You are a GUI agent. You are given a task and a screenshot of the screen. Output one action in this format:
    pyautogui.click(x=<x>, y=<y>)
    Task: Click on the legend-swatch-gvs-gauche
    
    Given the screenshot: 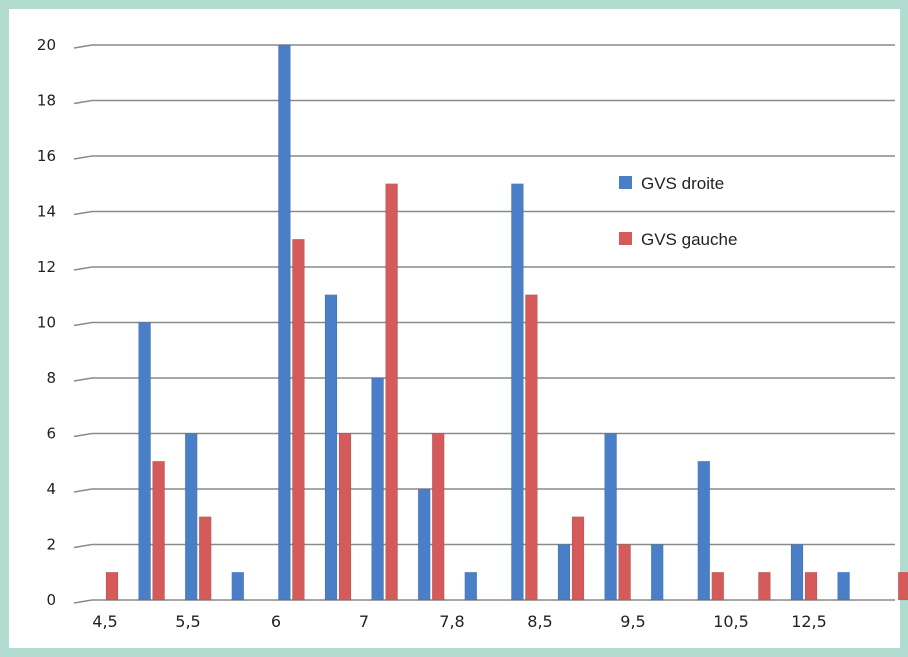 What is the action you would take?
    pyautogui.click(x=625, y=238)
    